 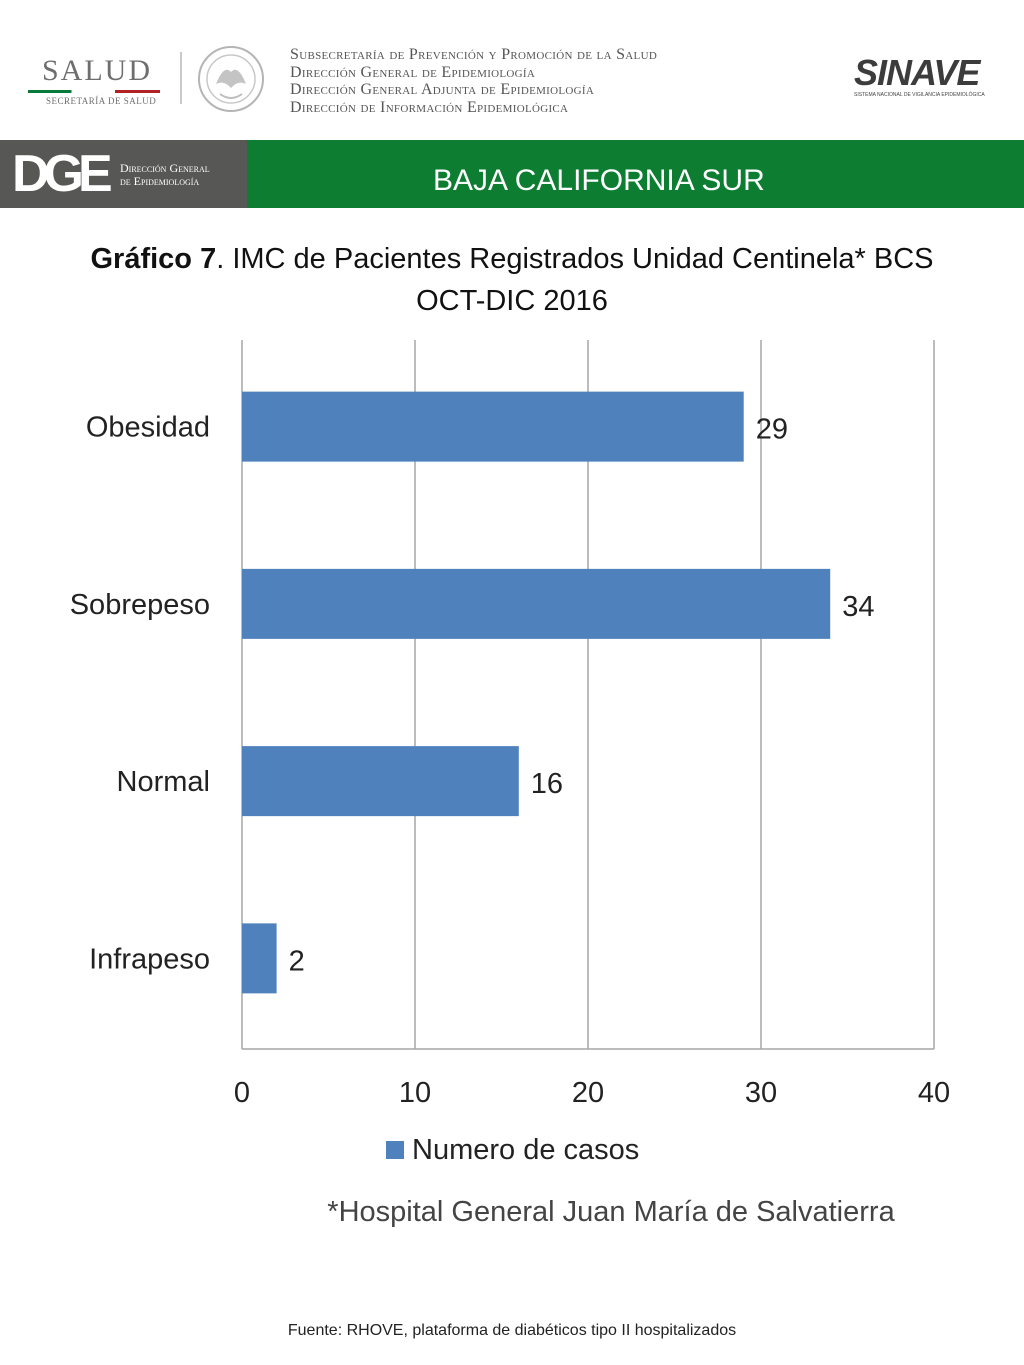 What do you see at coordinates (588, 1093) in the screenshot?
I see `x-tick-label: 20` at bounding box center [588, 1093].